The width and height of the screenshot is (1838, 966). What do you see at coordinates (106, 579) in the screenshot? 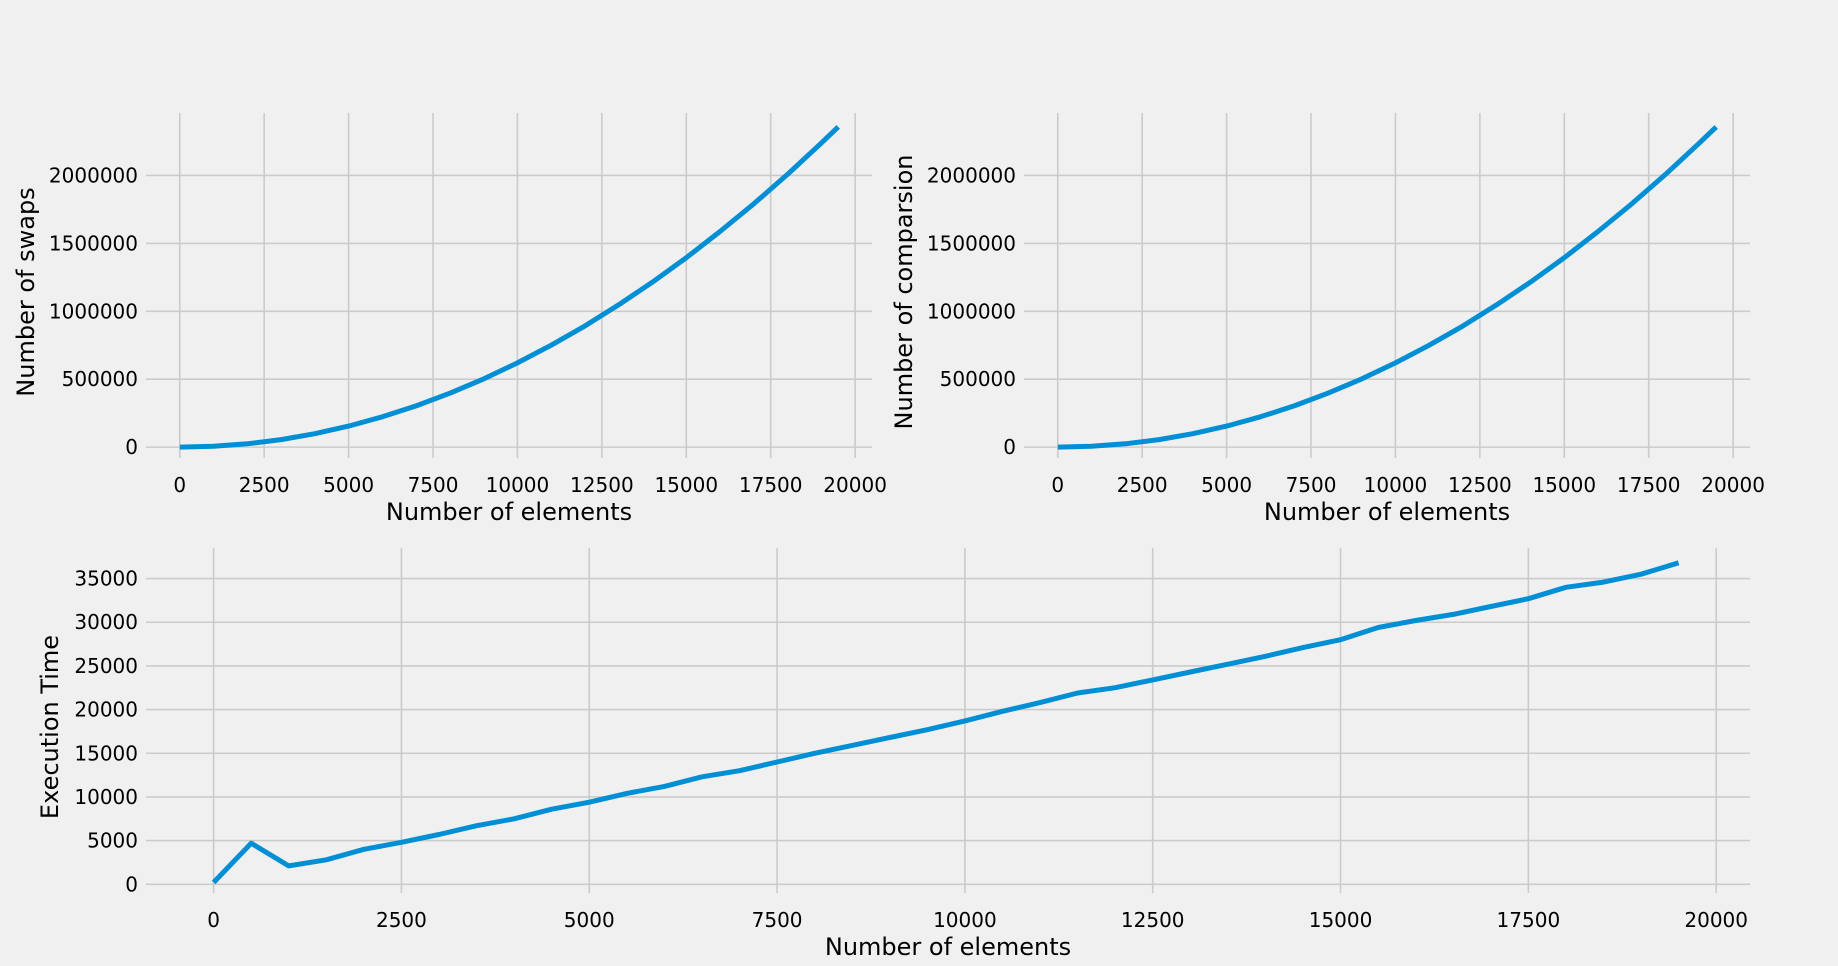
I see `execution-time-y-tick-label: 35000` at bounding box center [106, 579].